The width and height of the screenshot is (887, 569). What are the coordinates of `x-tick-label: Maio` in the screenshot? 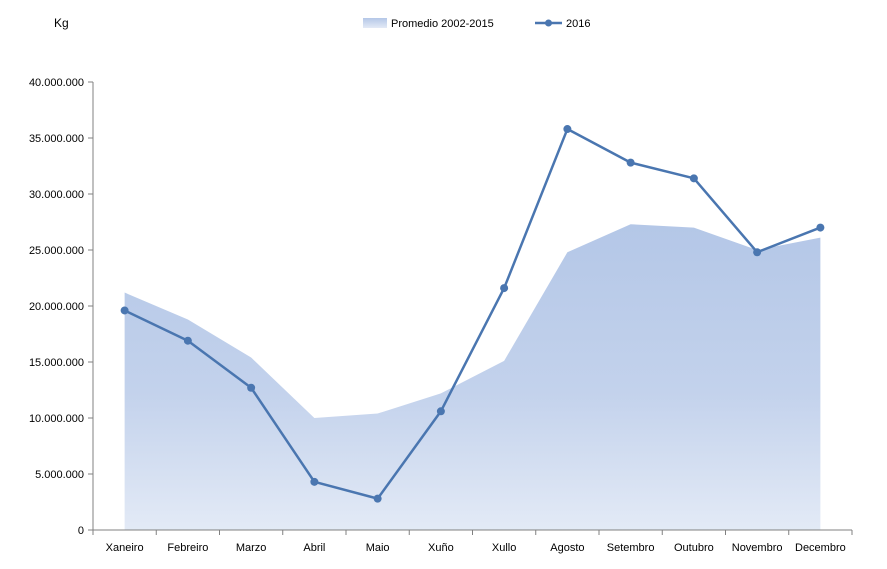 It's located at (378, 548).